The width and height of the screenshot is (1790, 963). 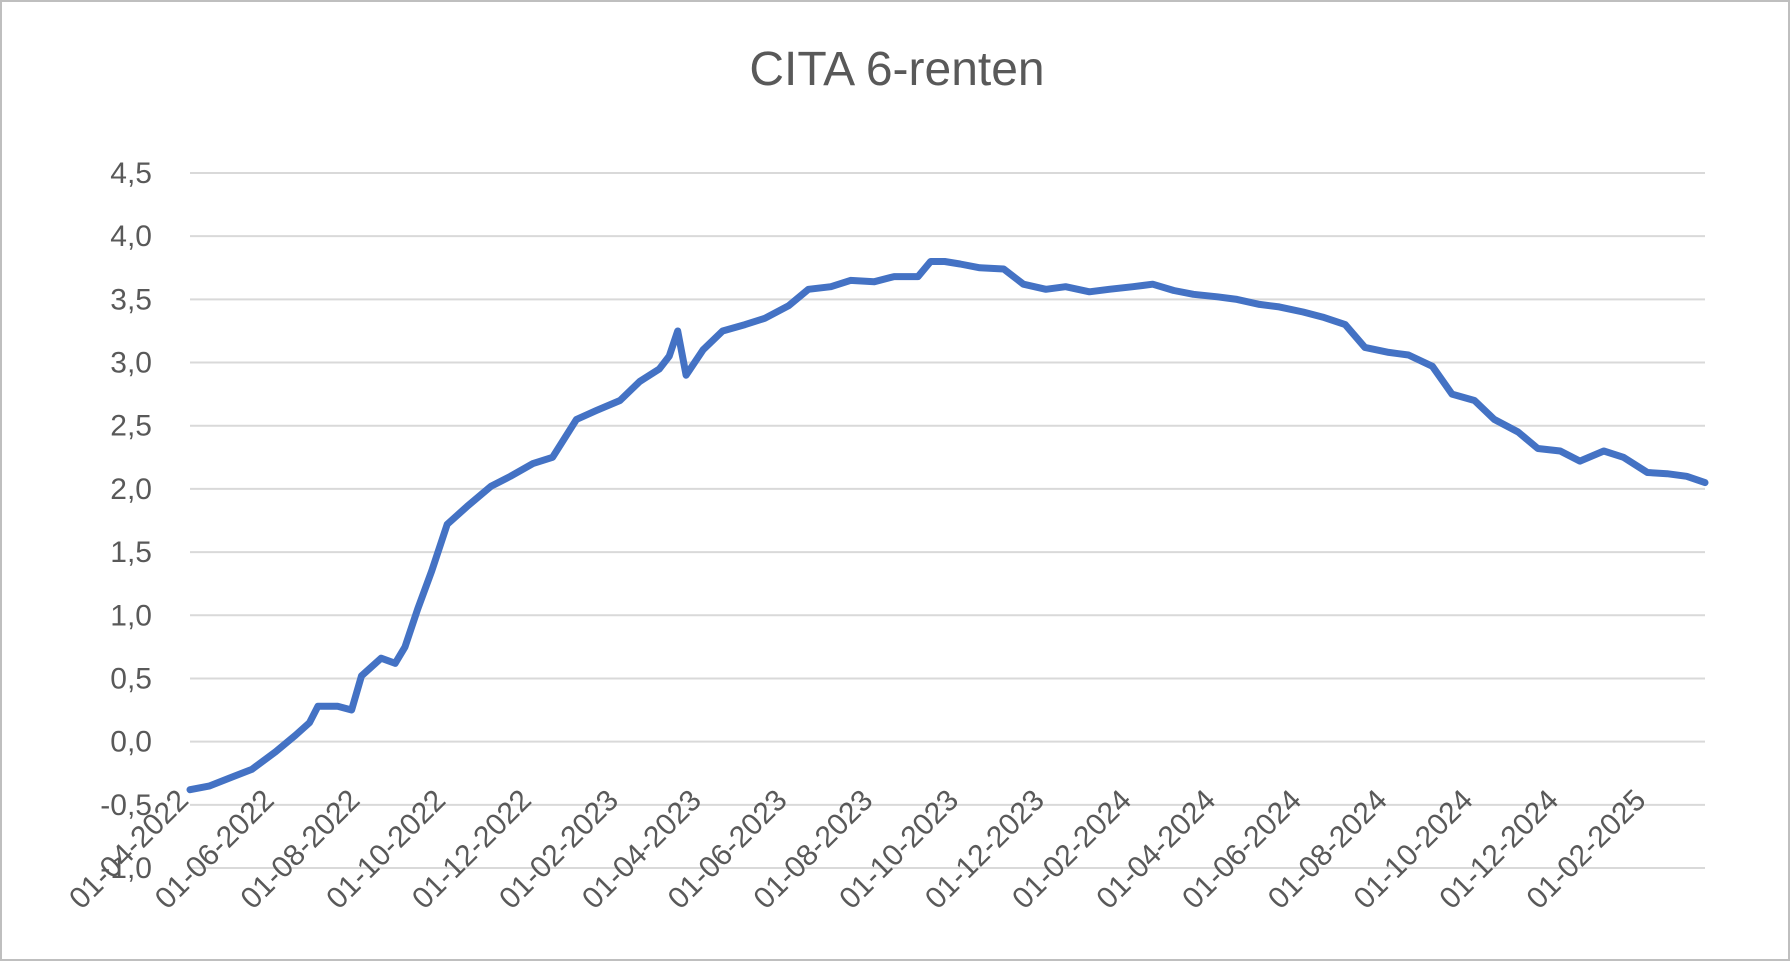 I want to click on y-tick-label: 0,0, so click(x=131, y=742).